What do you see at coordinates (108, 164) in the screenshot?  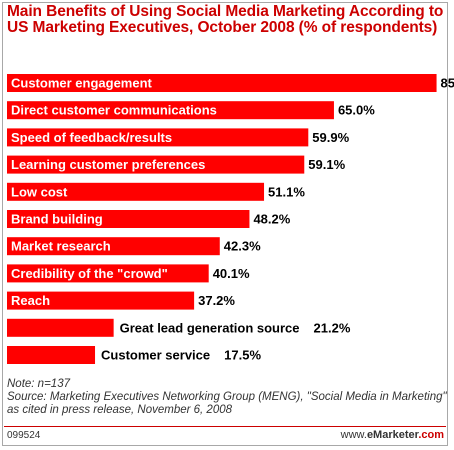 I see `bar-label: Learning customer preferences` at bounding box center [108, 164].